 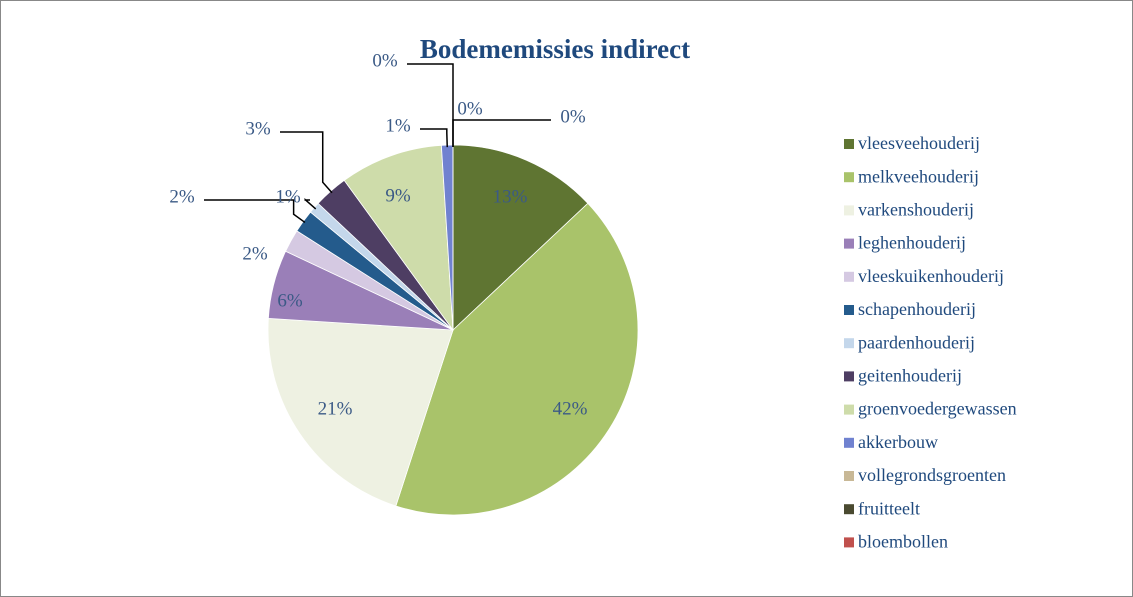 What do you see at coordinates (916, 342) in the screenshot?
I see `legend-label: paardenhouderij` at bounding box center [916, 342].